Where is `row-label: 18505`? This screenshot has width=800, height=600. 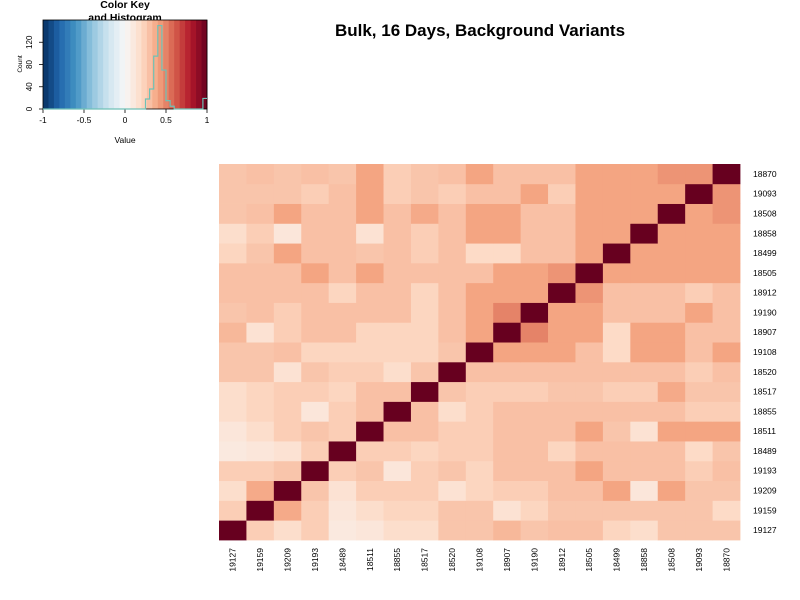
row-label: 18505 is located at coordinates (765, 273).